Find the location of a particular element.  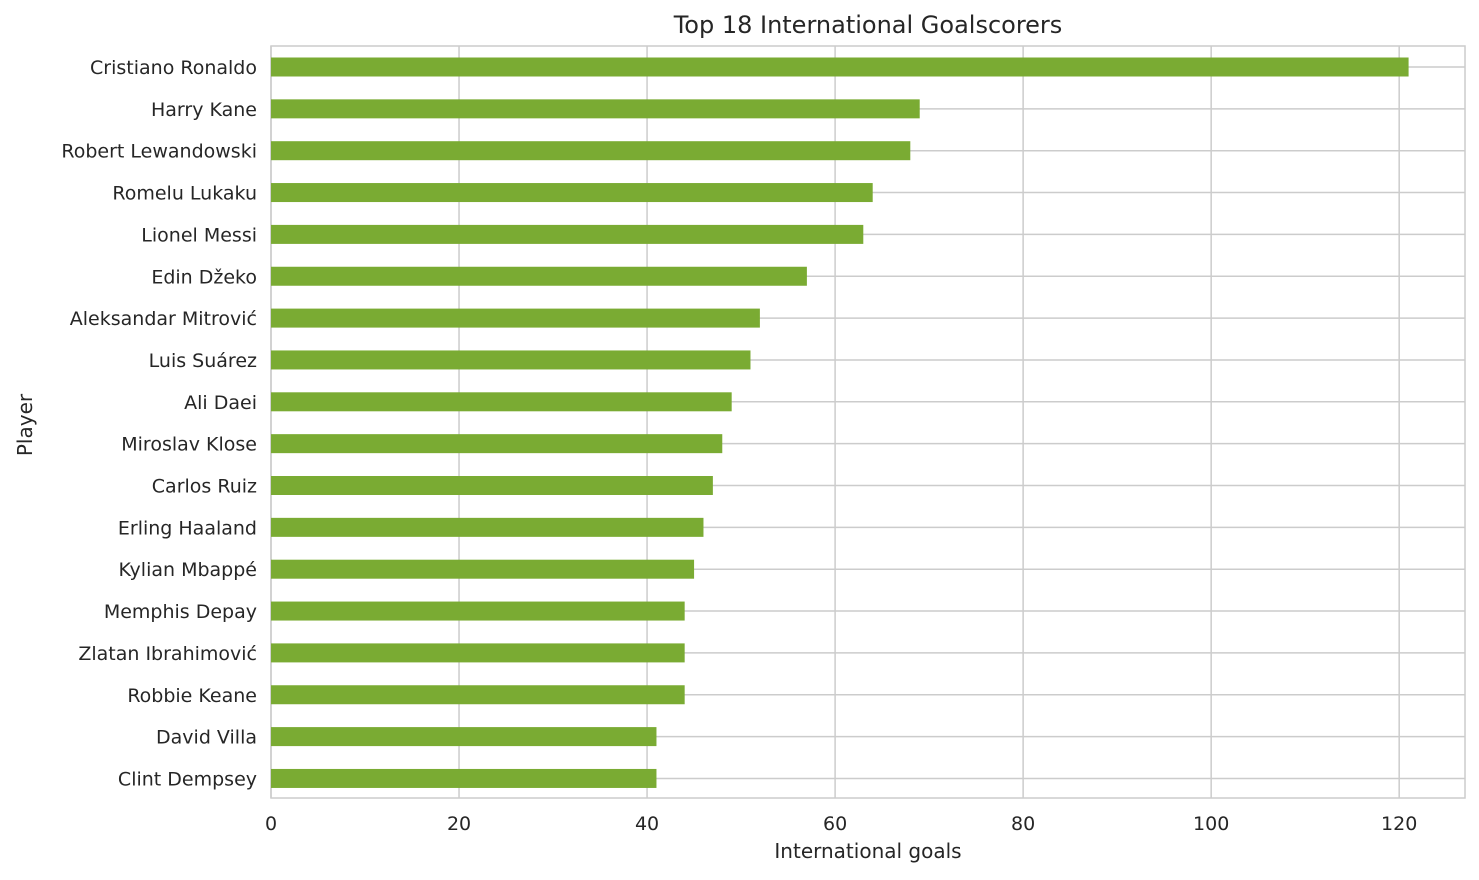

y-tick-label: Kylian Mbappé is located at coordinates (187, 570).